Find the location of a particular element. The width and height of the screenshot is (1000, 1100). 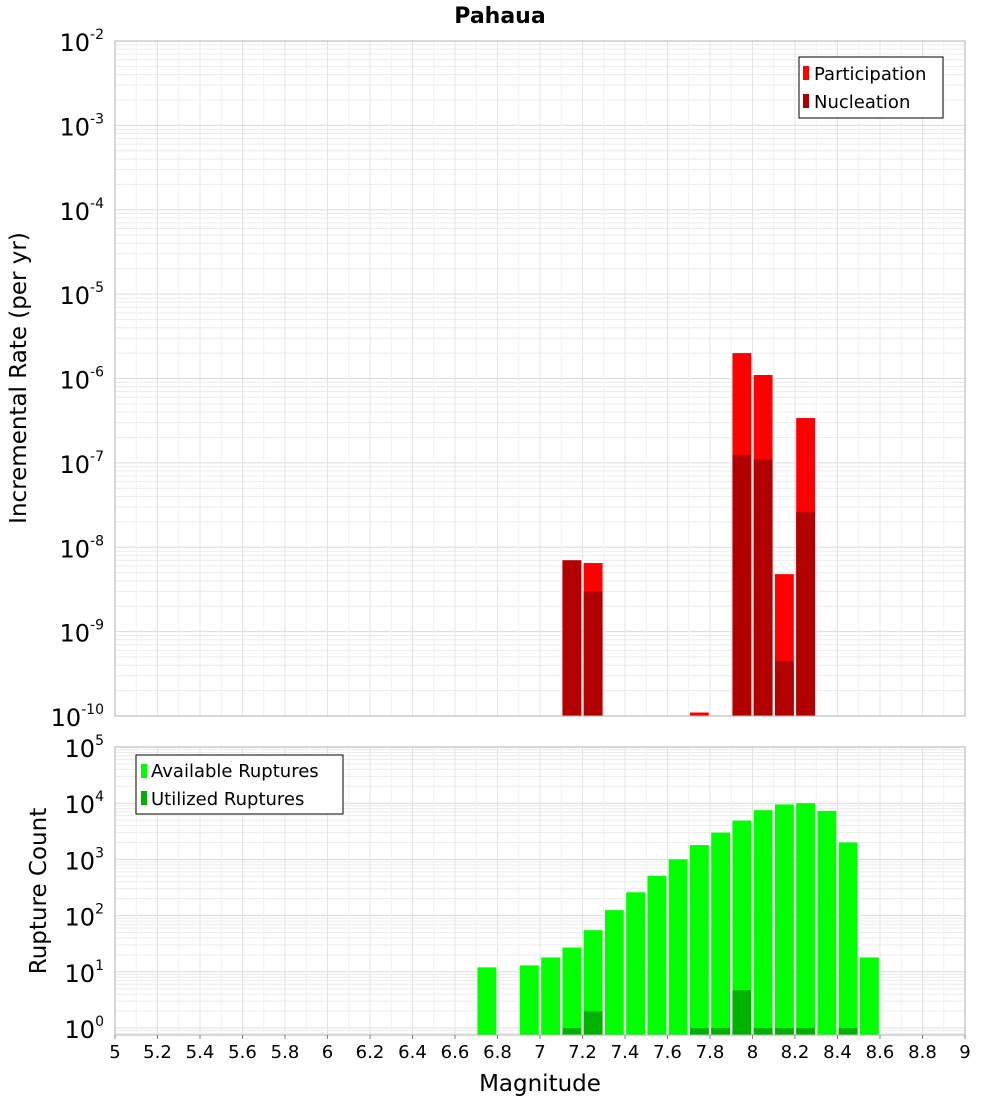

legend-label-participation: Participation is located at coordinates (870, 74).